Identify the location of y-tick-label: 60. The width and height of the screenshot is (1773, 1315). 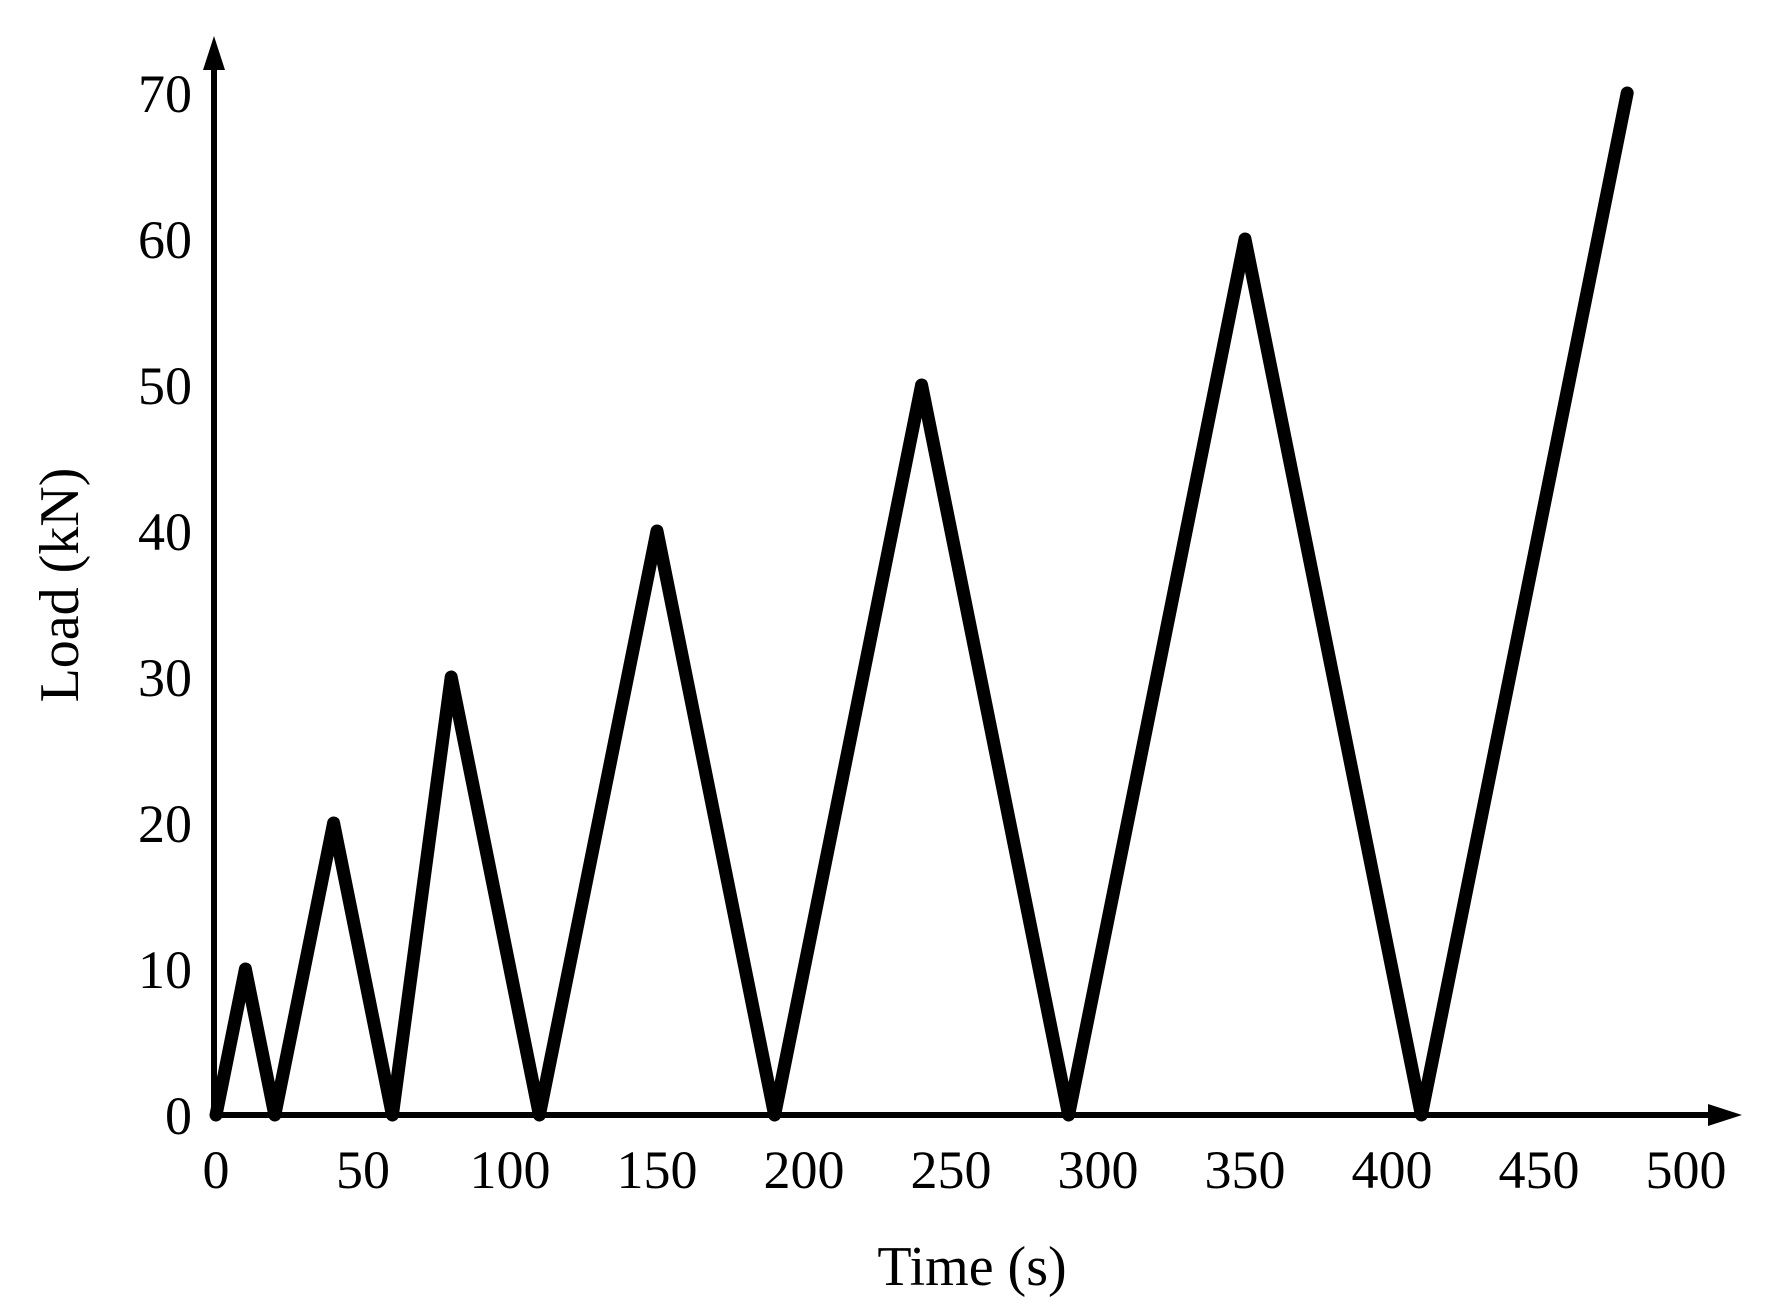
(165, 240).